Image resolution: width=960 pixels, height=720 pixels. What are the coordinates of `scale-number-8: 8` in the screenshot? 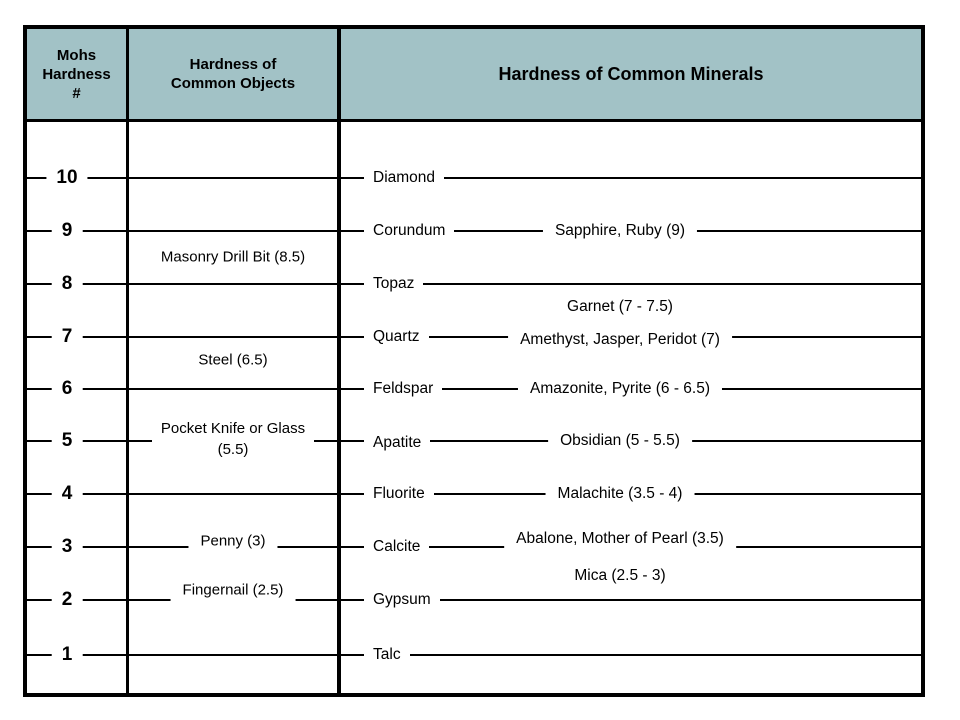 It's located at (67, 284).